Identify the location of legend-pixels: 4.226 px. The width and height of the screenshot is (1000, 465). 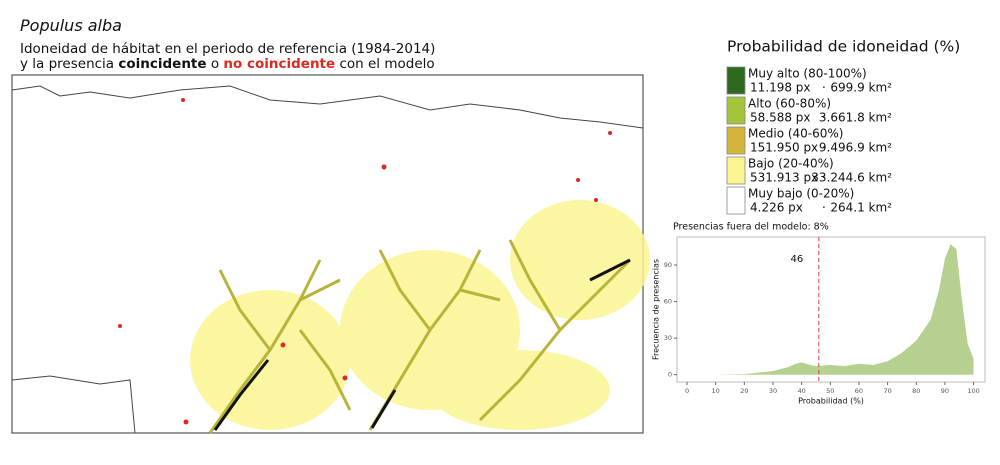
(776, 208).